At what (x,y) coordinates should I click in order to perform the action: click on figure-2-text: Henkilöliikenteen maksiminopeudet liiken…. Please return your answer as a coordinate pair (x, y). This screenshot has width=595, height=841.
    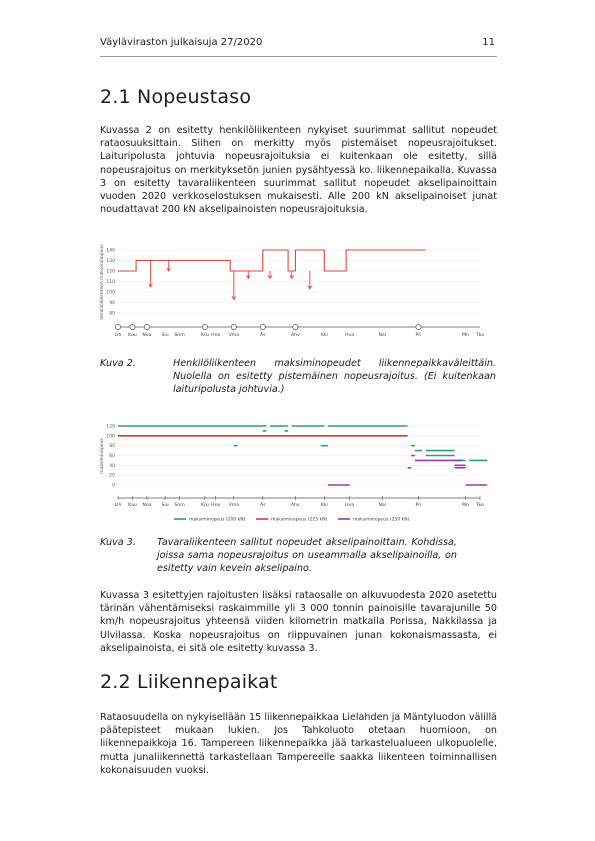
    Looking at the image, I should click on (334, 377).